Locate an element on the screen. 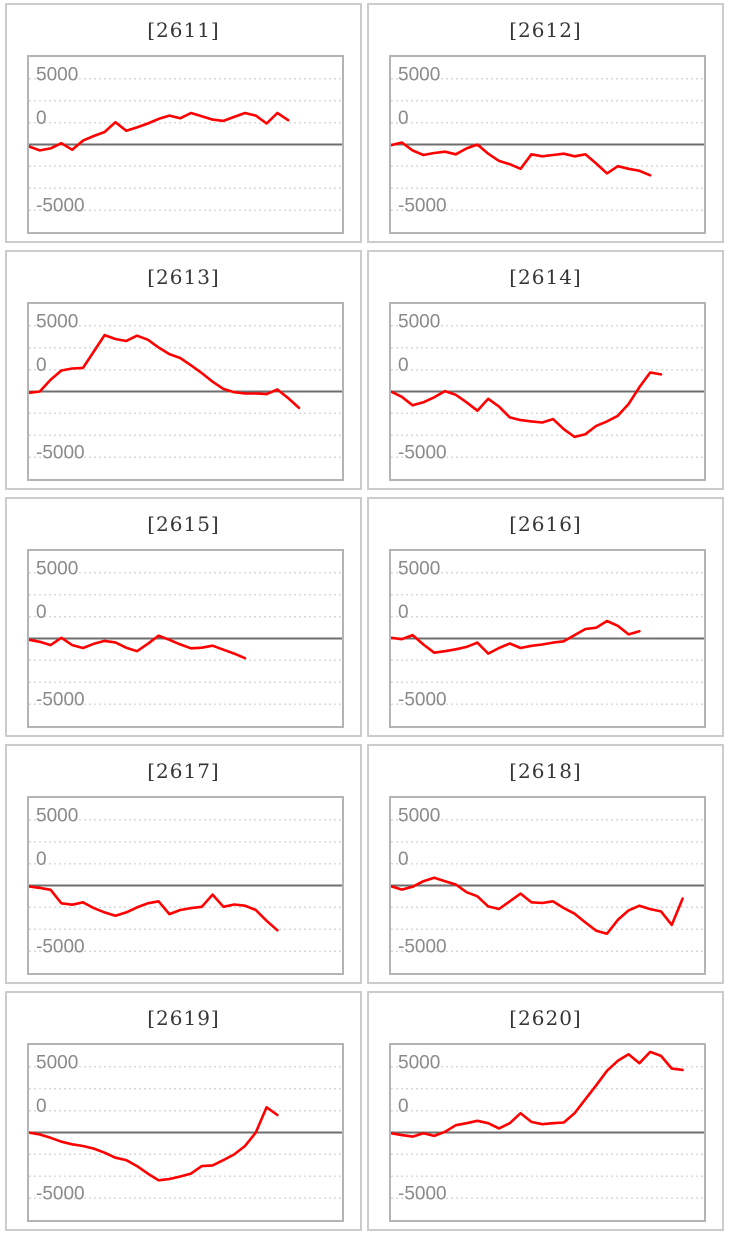 Image resolution: width=729 pixels, height=1235 pixels. chart-panel: [2614] 5000 0 -5000 is located at coordinates (545, 370).